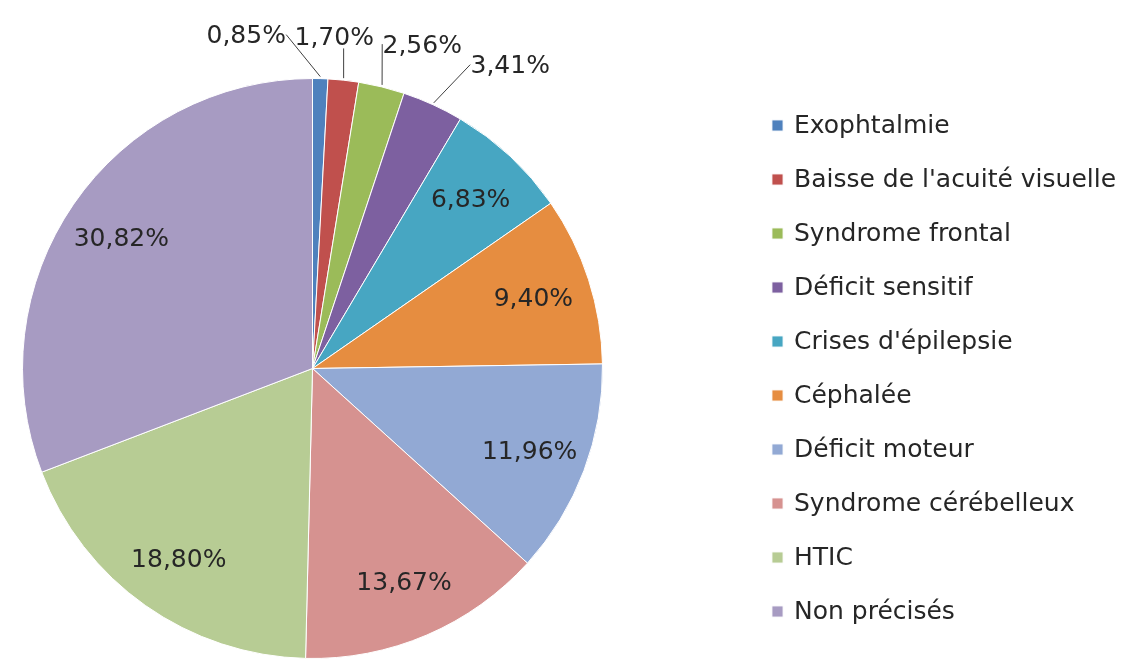  What do you see at coordinates (246, 35) in the screenshot?
I see `data-label: 0,85%` at bounding box center [246, 35].